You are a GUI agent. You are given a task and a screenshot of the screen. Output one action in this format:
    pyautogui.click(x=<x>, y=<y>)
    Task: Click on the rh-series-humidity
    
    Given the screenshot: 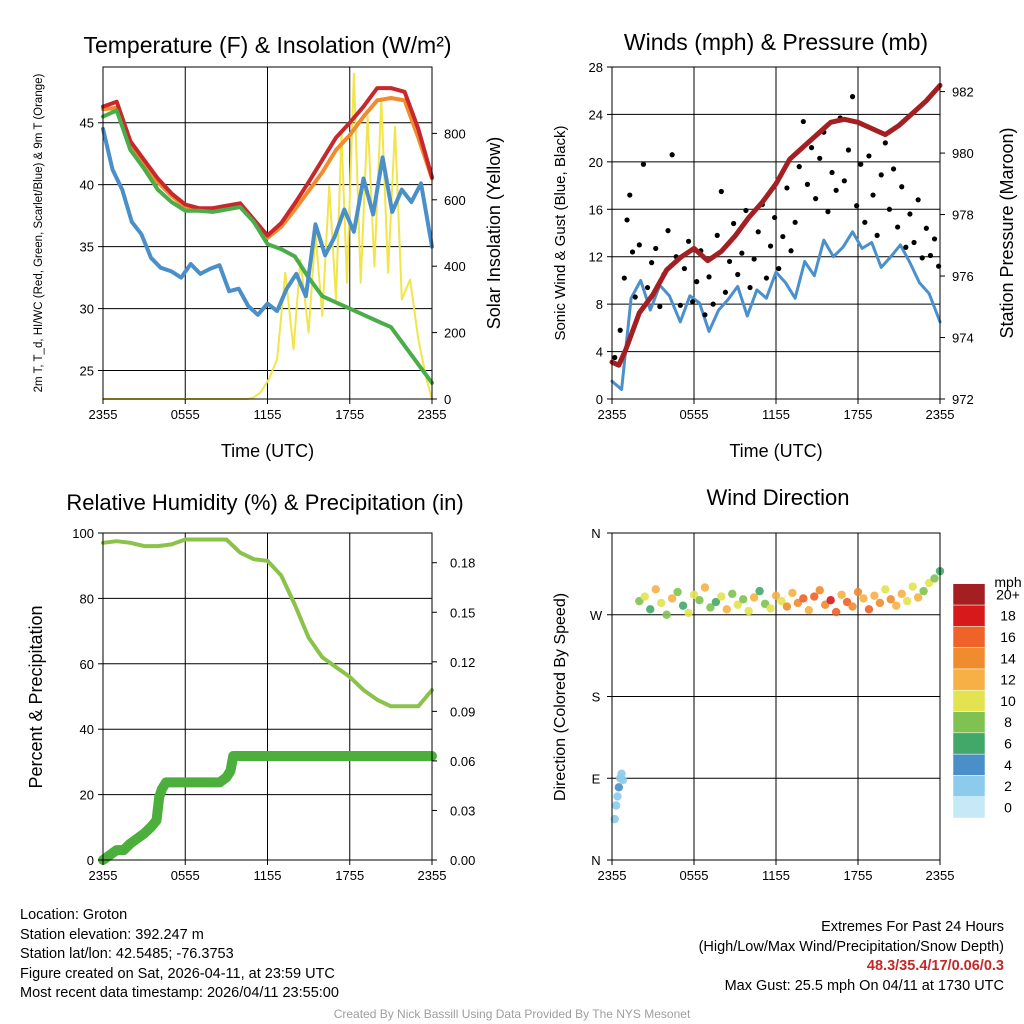 What is the action you would take?
    pyautogui.click(x=267, y=623)
    